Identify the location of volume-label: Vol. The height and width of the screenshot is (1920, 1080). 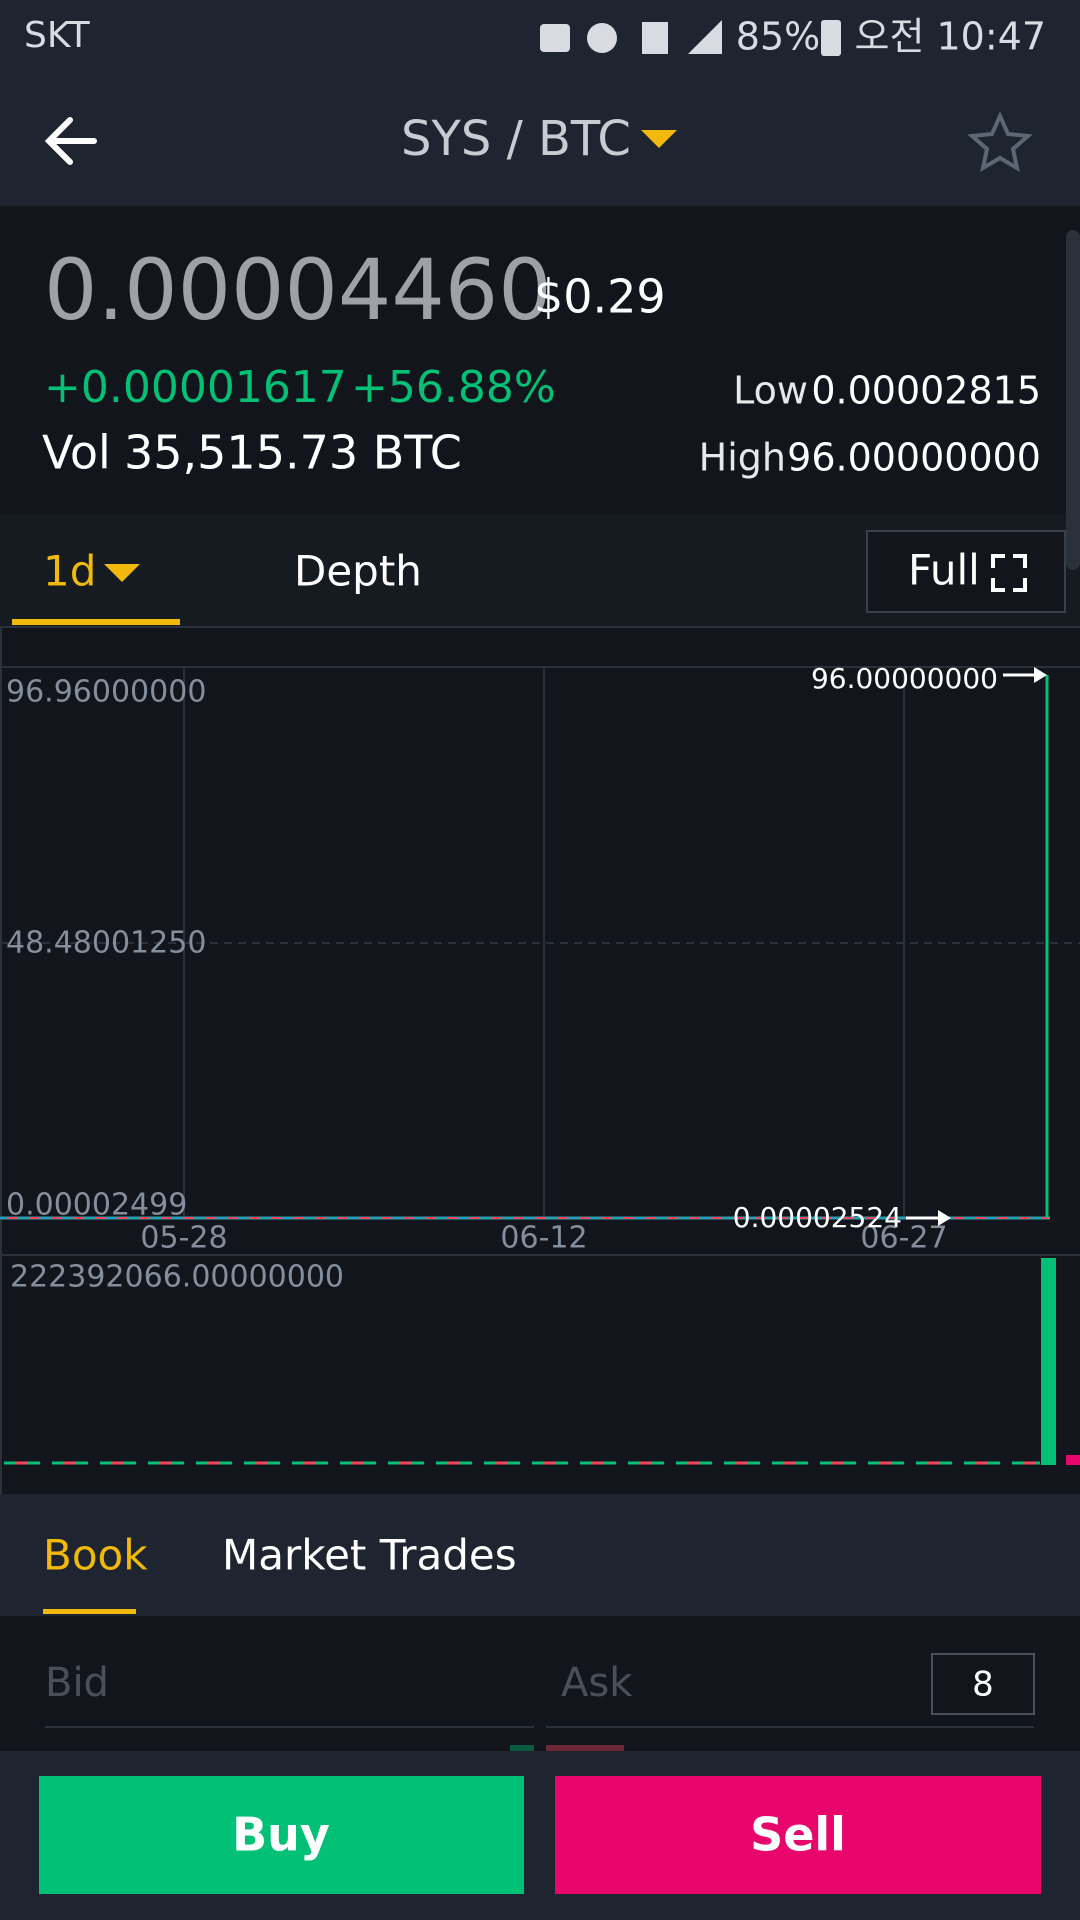
(76, 453).